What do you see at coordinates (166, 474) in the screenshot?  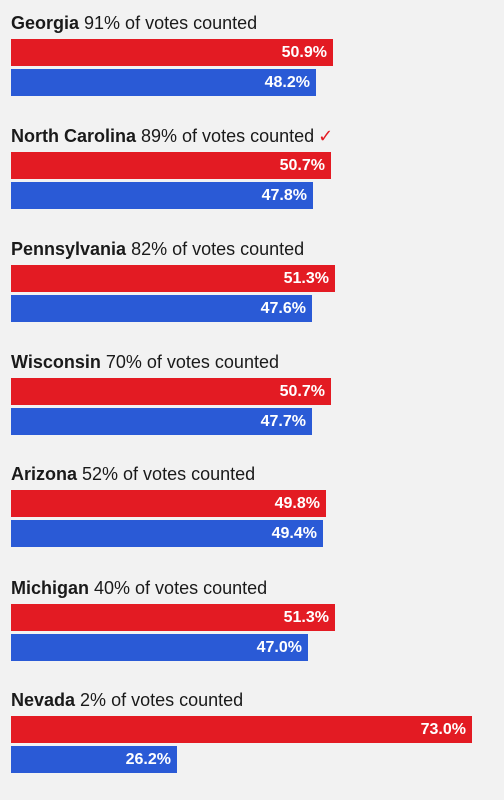 I see `votes-counted-label: 52% of votes counted` at bounding box center [166, 474].